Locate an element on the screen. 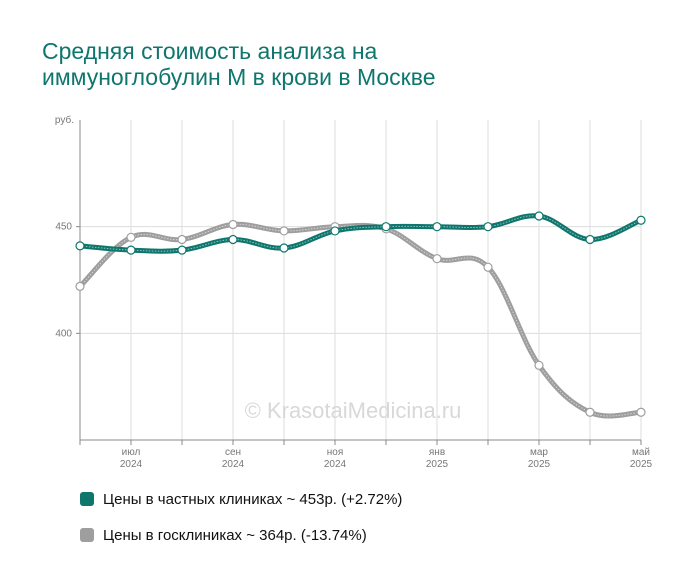 The width and height of the screenshot is (700, 583). legend-swatch-public is located at coordinates (87, 535).